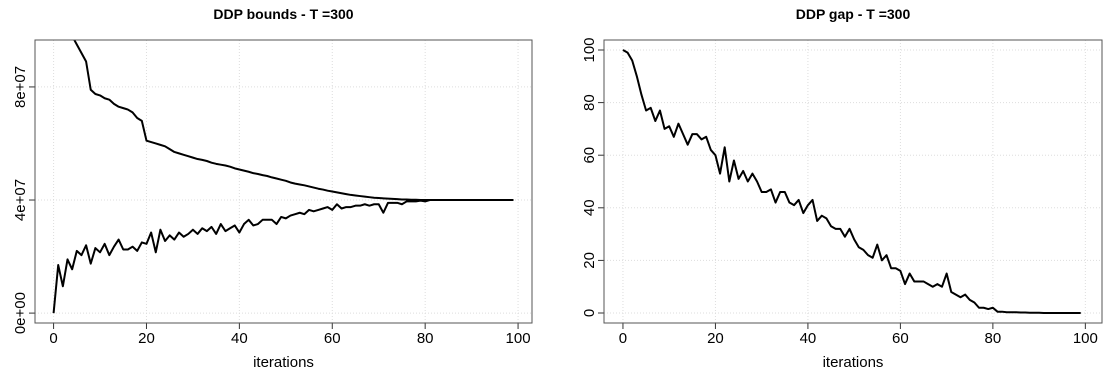 The image size is (1107, 373). What do you see at coordinates (20, 200) in the screenshot?
I see `y-tick-label: 4e+07` at bounding box center [20, 200].